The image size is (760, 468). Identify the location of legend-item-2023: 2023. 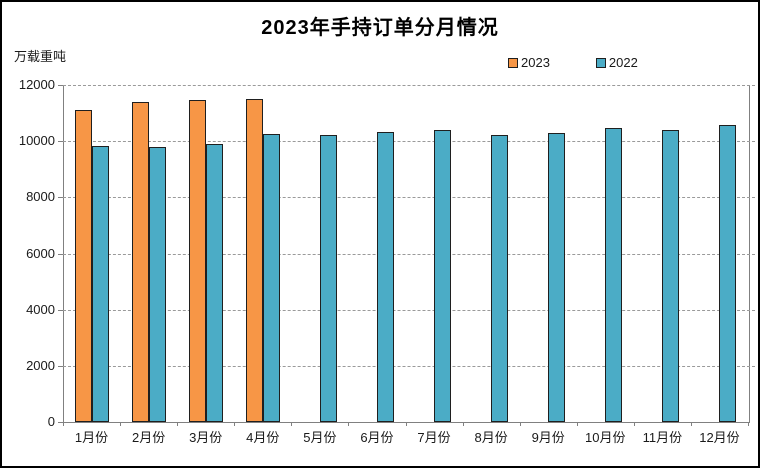
(529, 62).